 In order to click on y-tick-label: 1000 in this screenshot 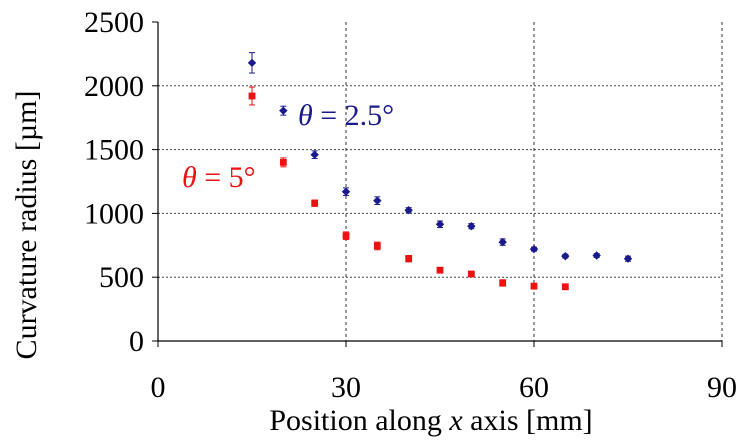, I will do `click(114, 213)`.